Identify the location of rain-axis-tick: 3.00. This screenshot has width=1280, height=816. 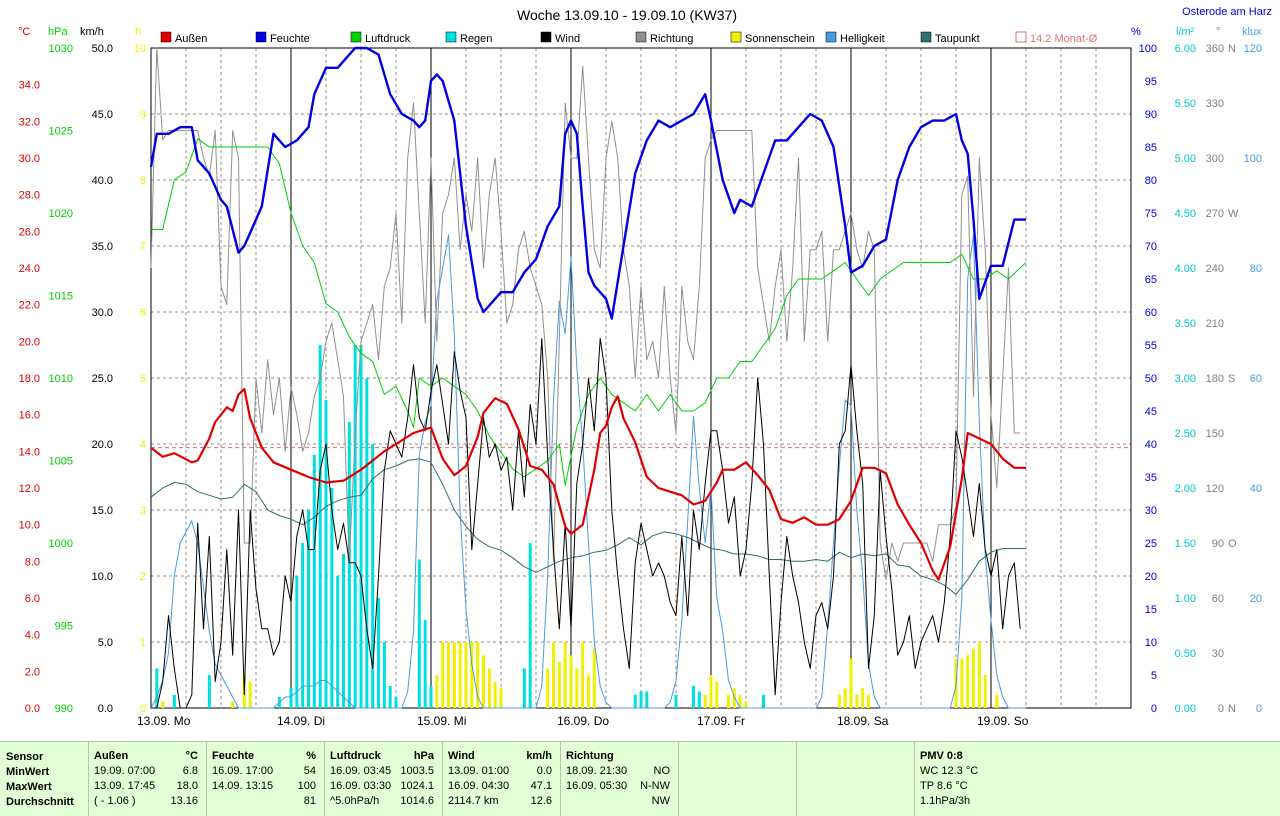
(1185, 379).